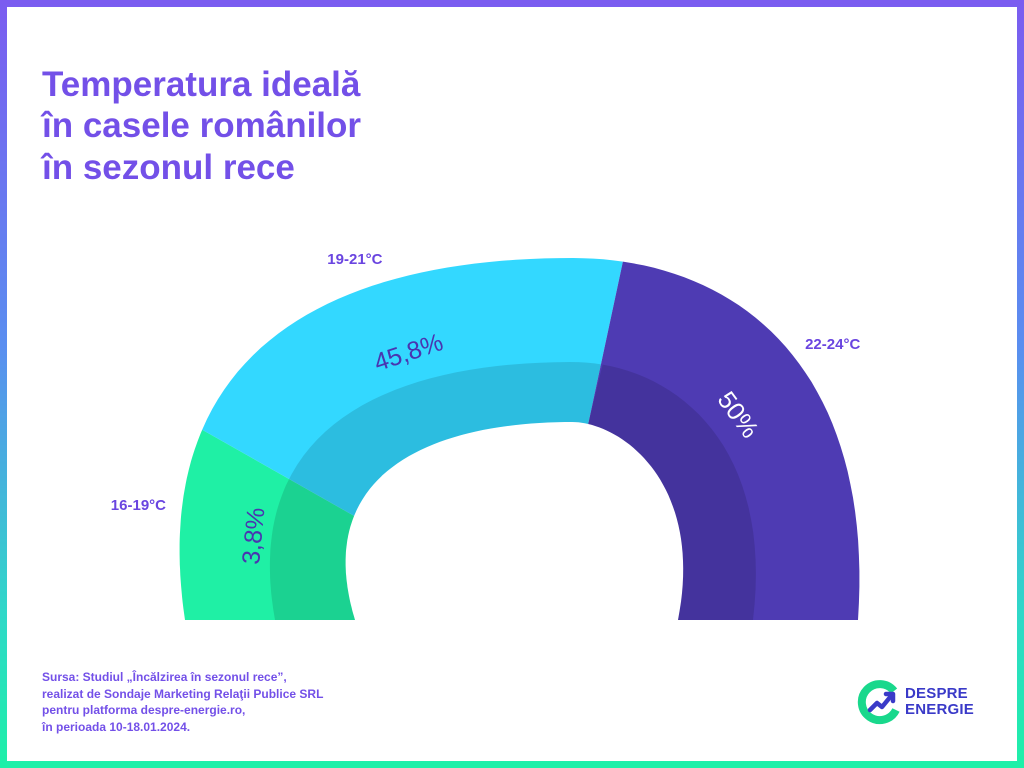  I want to click on category-label-19-21-C: 19-21°C, so click(354, 259).